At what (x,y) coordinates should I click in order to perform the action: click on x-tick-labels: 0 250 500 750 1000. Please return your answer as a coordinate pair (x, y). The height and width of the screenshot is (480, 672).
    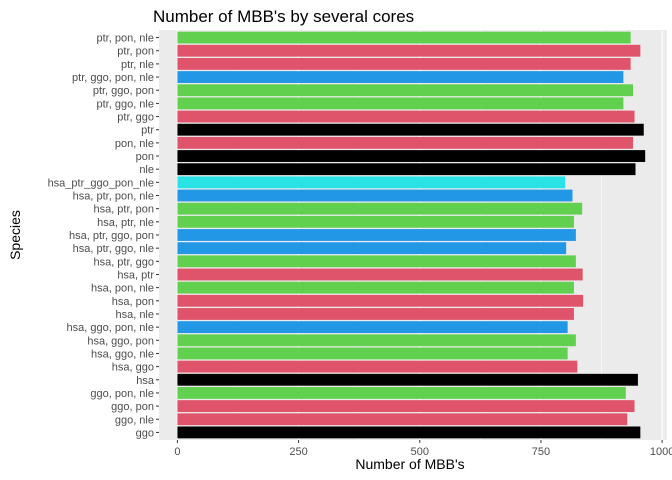
    Looking at the image, I should click on (423, 449).